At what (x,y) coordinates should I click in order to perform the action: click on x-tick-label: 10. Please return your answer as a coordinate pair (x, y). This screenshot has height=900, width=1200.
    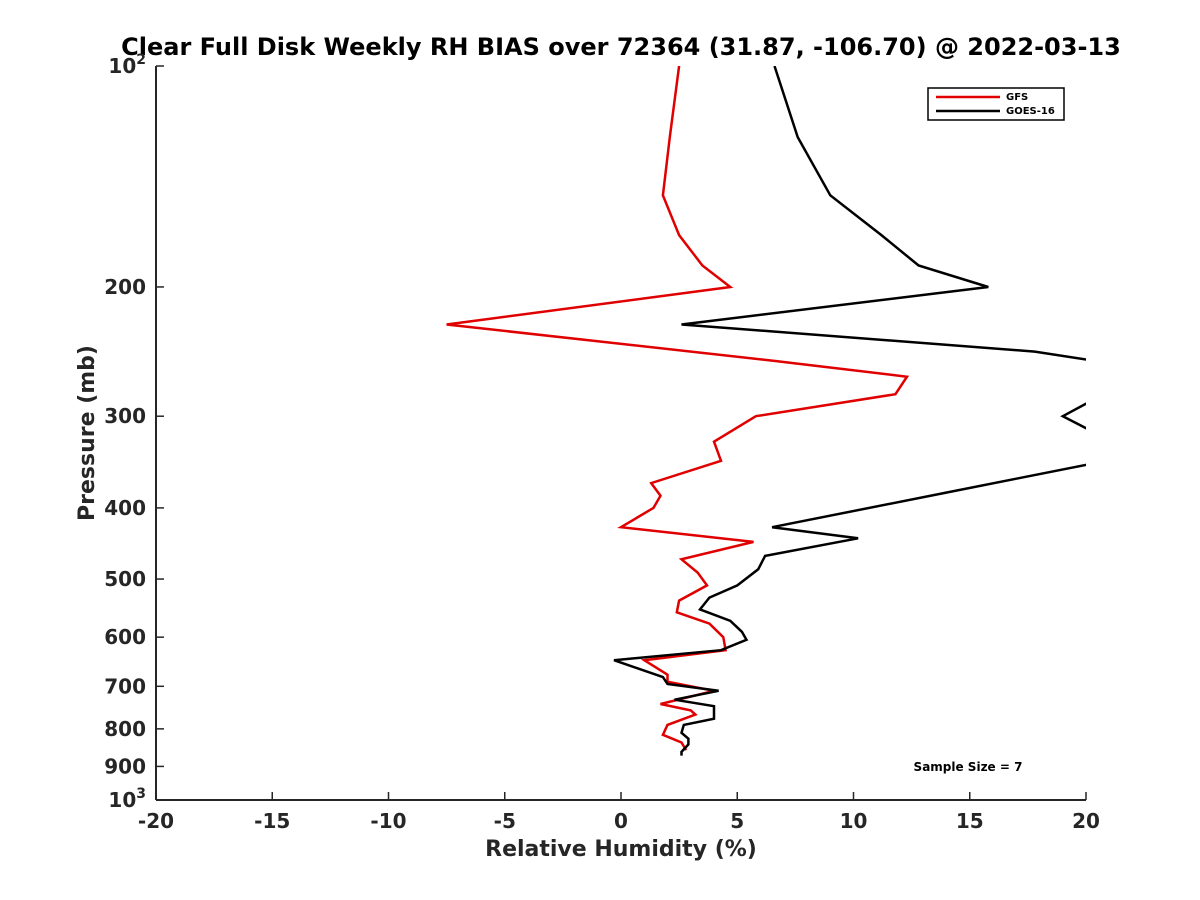
    Looking at the image, I should click on (854, 821).